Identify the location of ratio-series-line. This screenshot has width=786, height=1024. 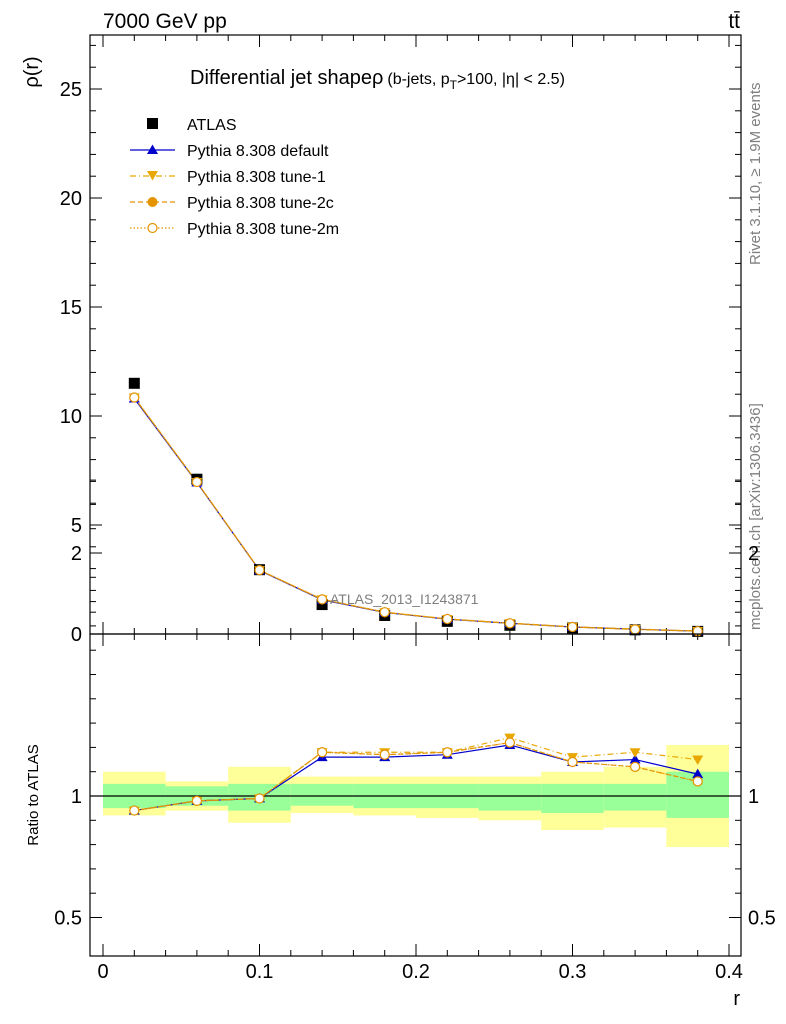
(416, 776).